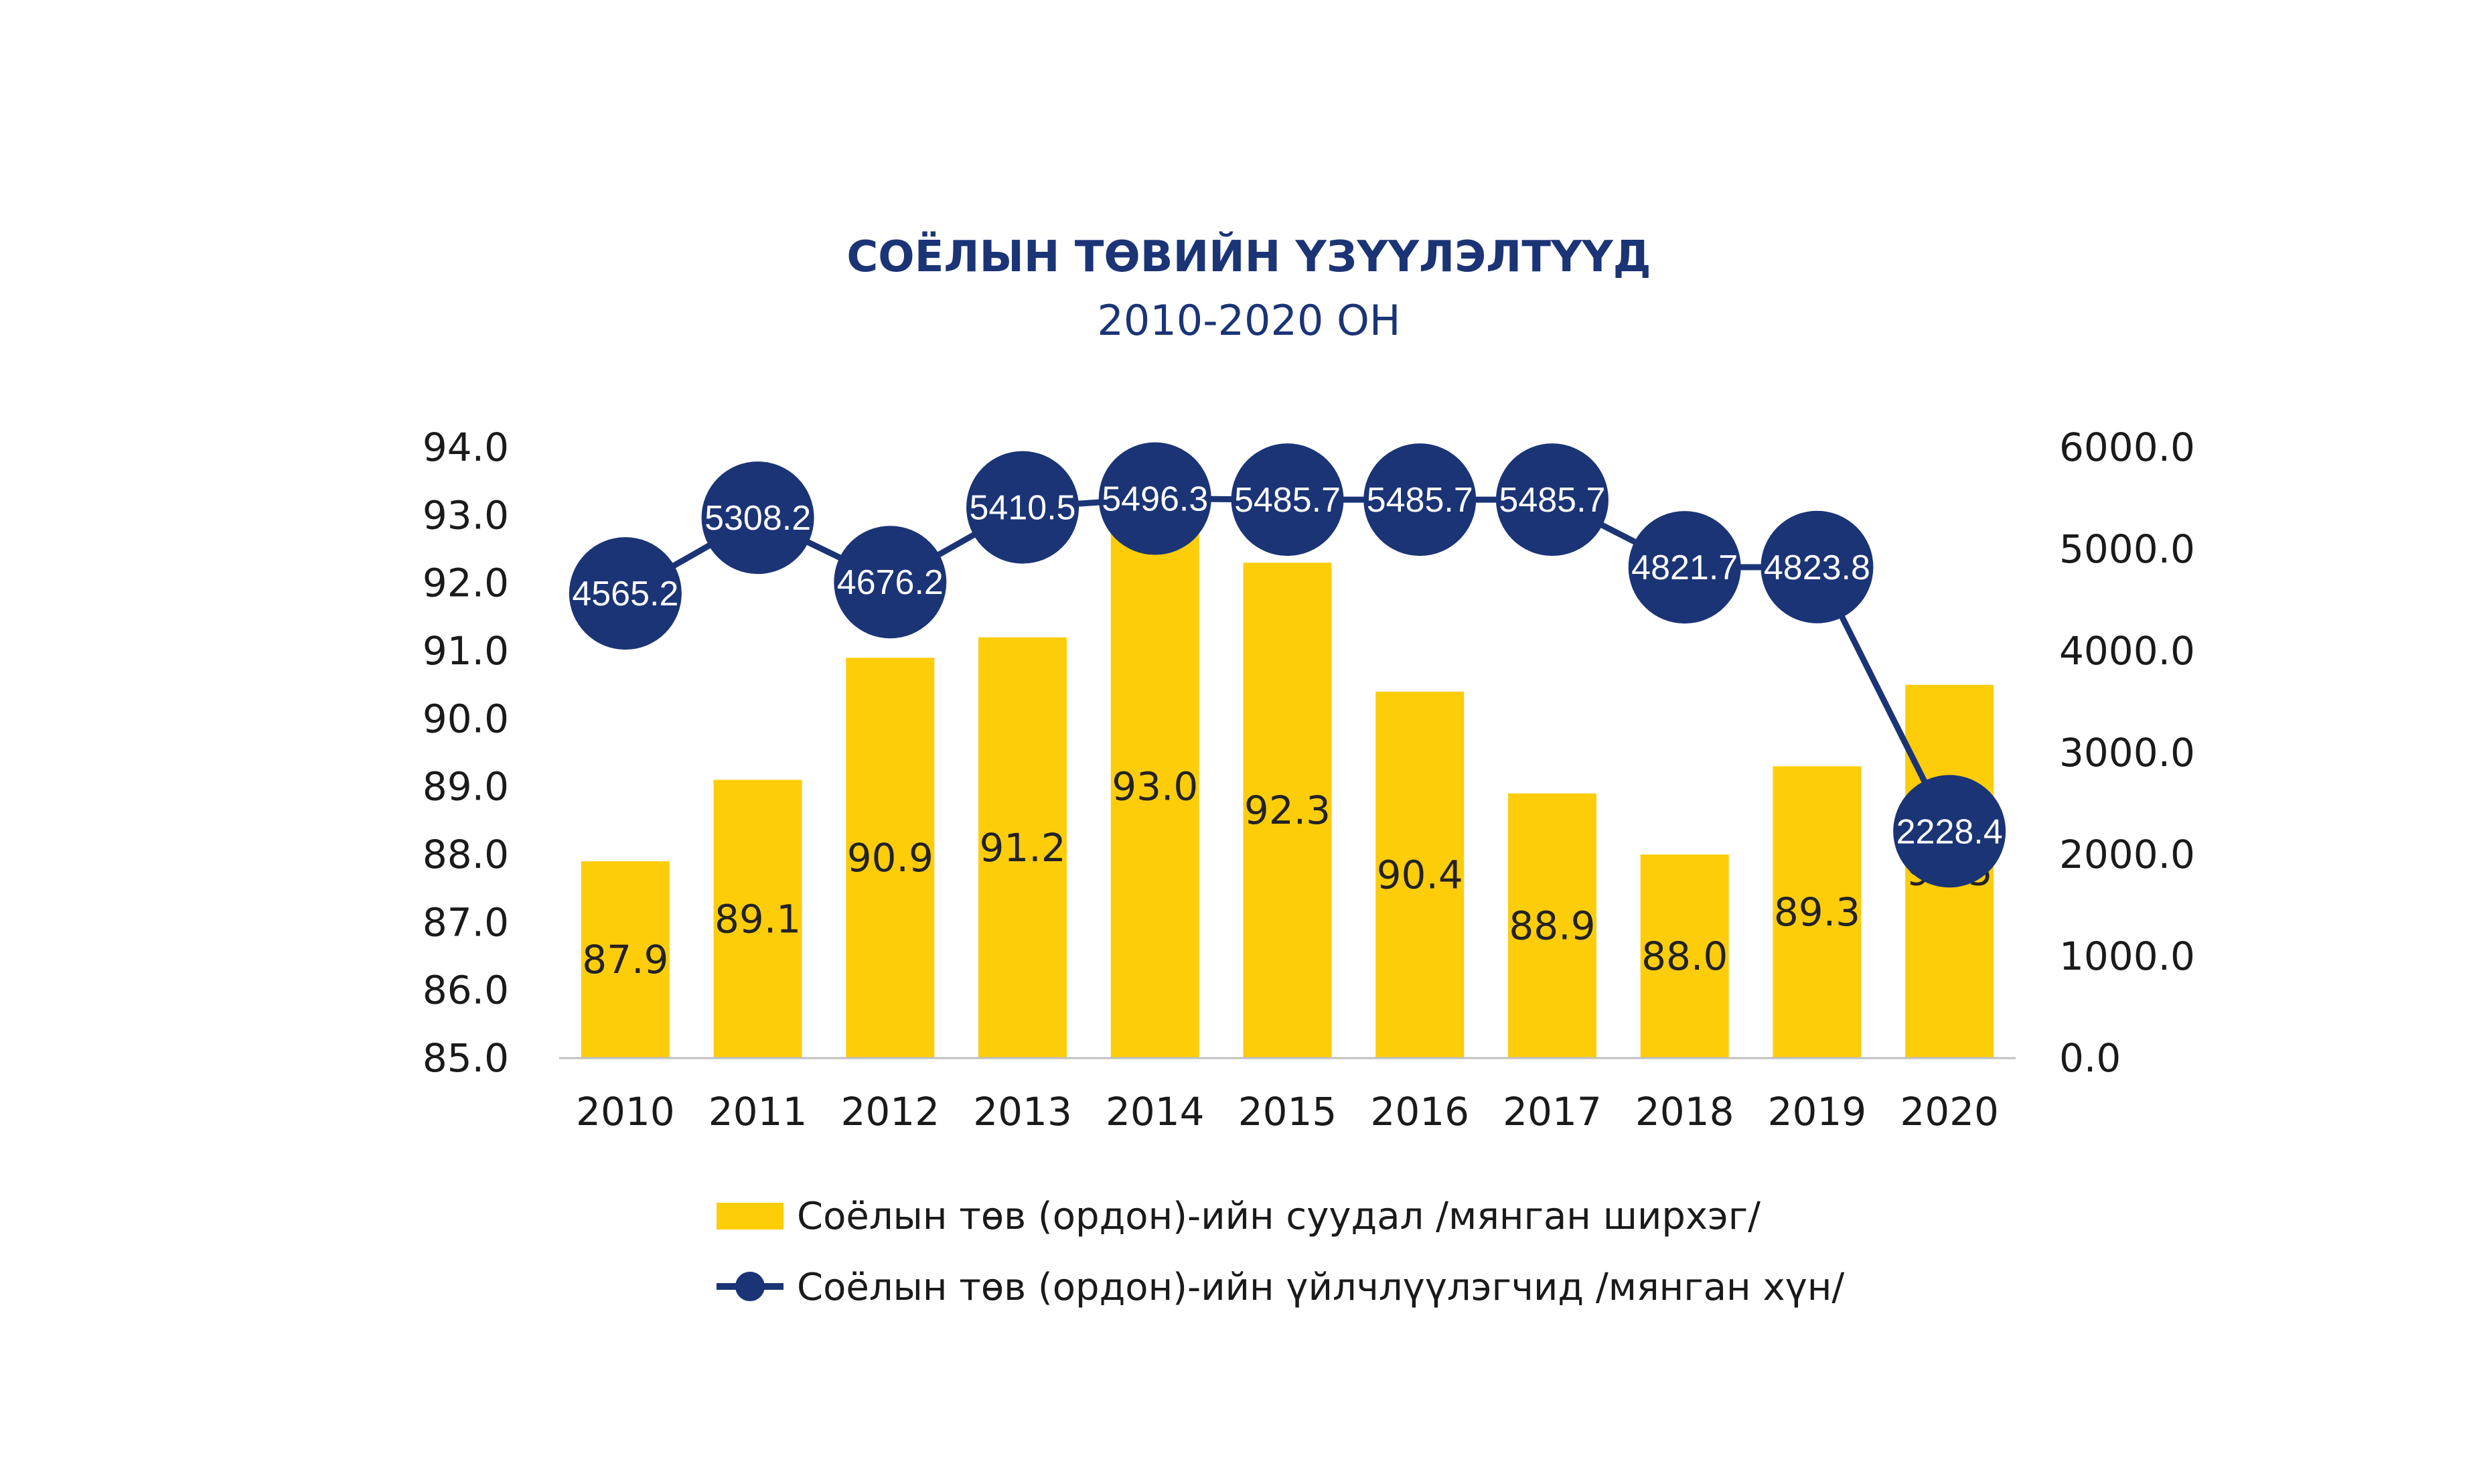 The image size is (2467, 1484). Describe the element at coordinates (890, 1111) in the screenshot. I see `x-axis-tick-label: 2012` at that location.